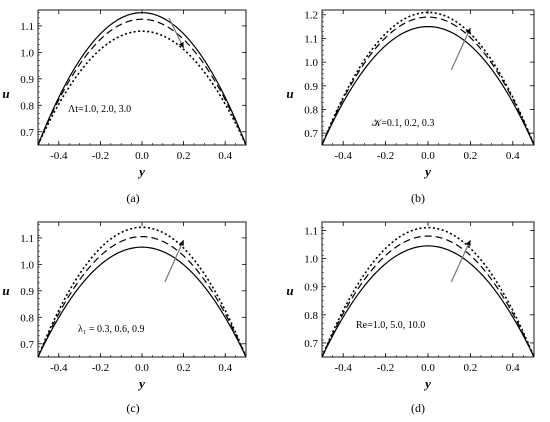  I want to click on y-tick-label: 1.2, so click(311, 16).